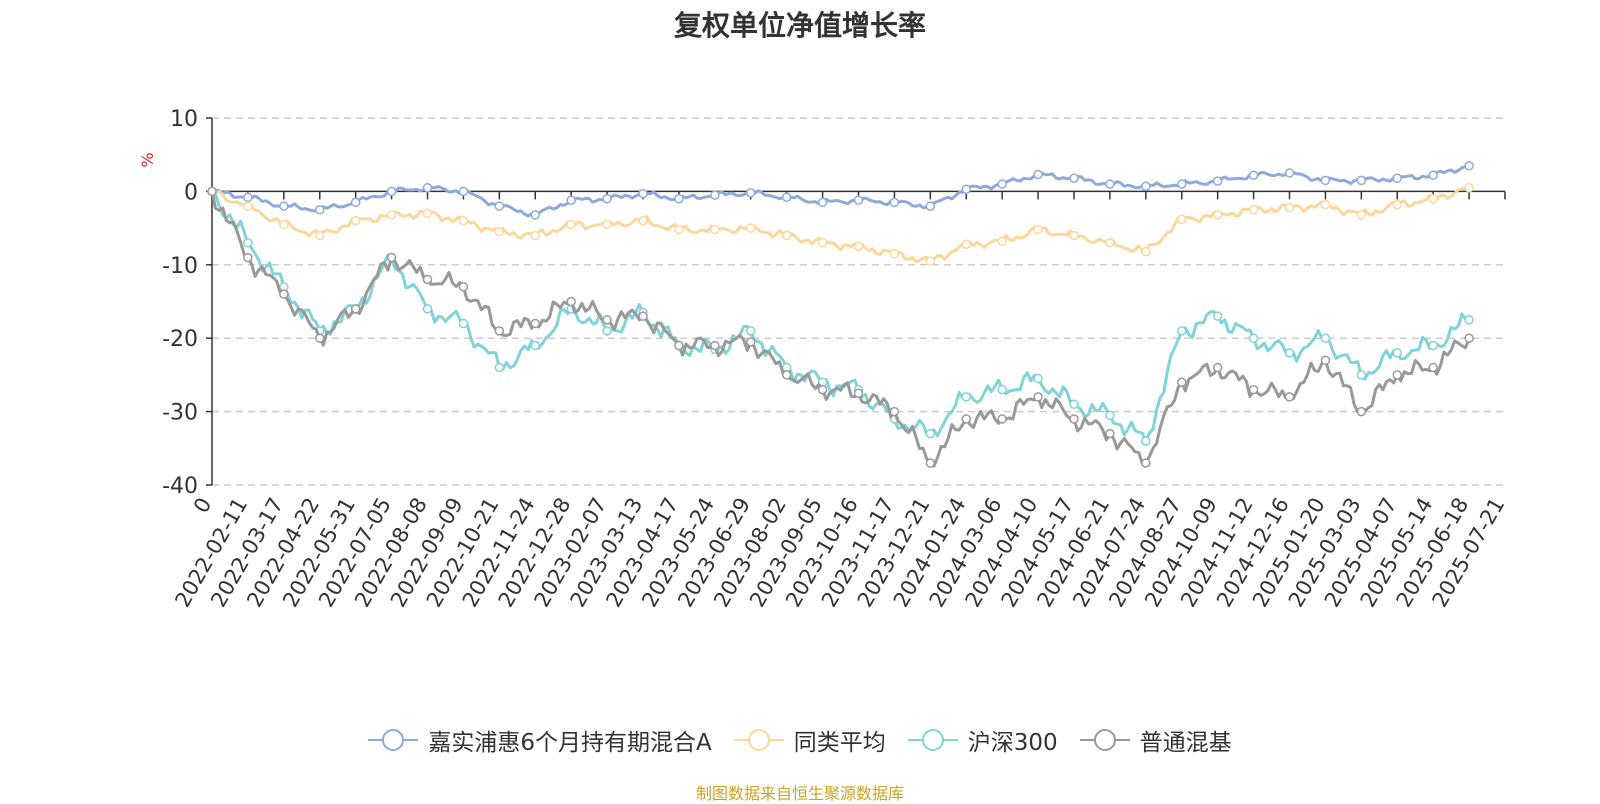 The image size is (1600, 804). I want to click on legend-marker-icon, so click(932, 740).